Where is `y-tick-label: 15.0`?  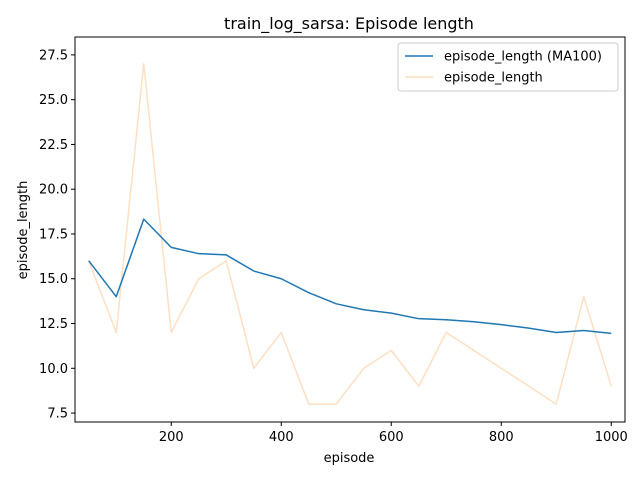
y-tick-label: 15.0 is located at coordinates (53, 279).